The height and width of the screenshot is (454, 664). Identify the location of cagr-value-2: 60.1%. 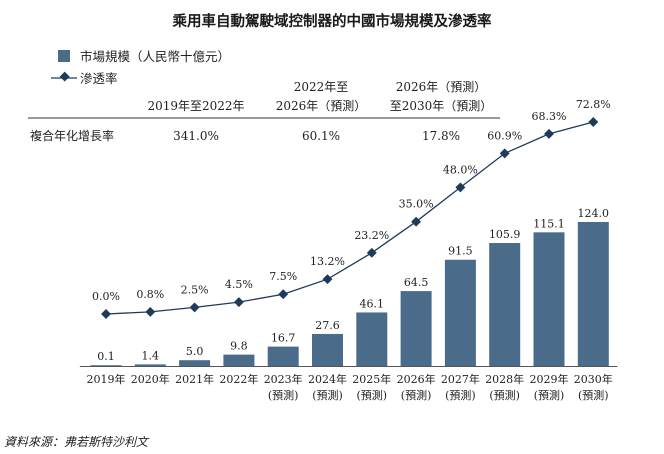
(321, 136).